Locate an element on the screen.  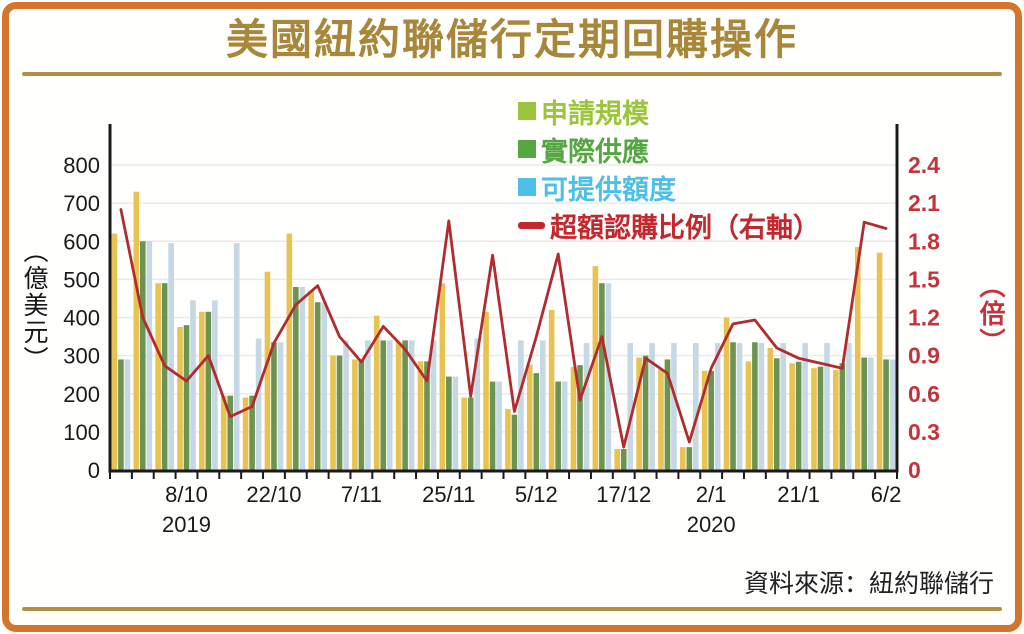
ratio-line-swatch-icon is located at coordinates (531, 225).